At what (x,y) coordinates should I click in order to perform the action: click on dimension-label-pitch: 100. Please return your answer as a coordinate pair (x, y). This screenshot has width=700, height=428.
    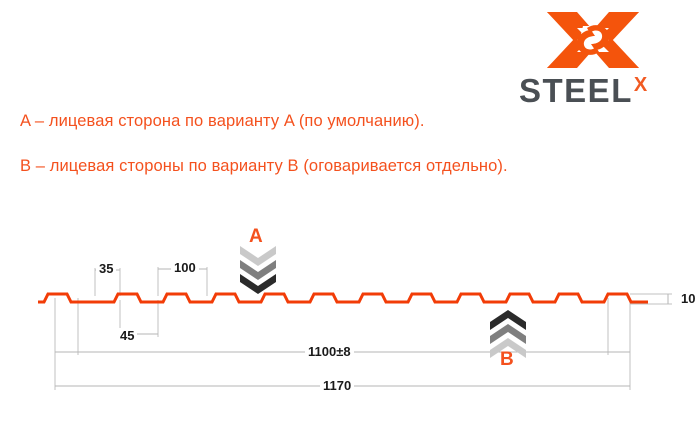
    Looking at the image, I should click on (185, 267).